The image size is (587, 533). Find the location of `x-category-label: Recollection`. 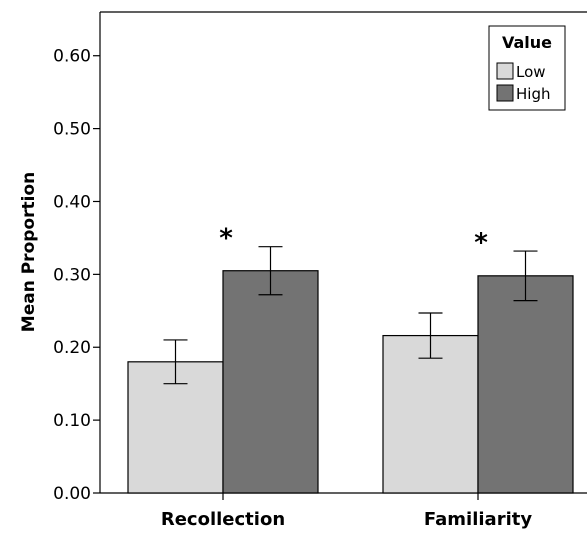

x-category-label: Recollection is located at coordinates (223, 519).